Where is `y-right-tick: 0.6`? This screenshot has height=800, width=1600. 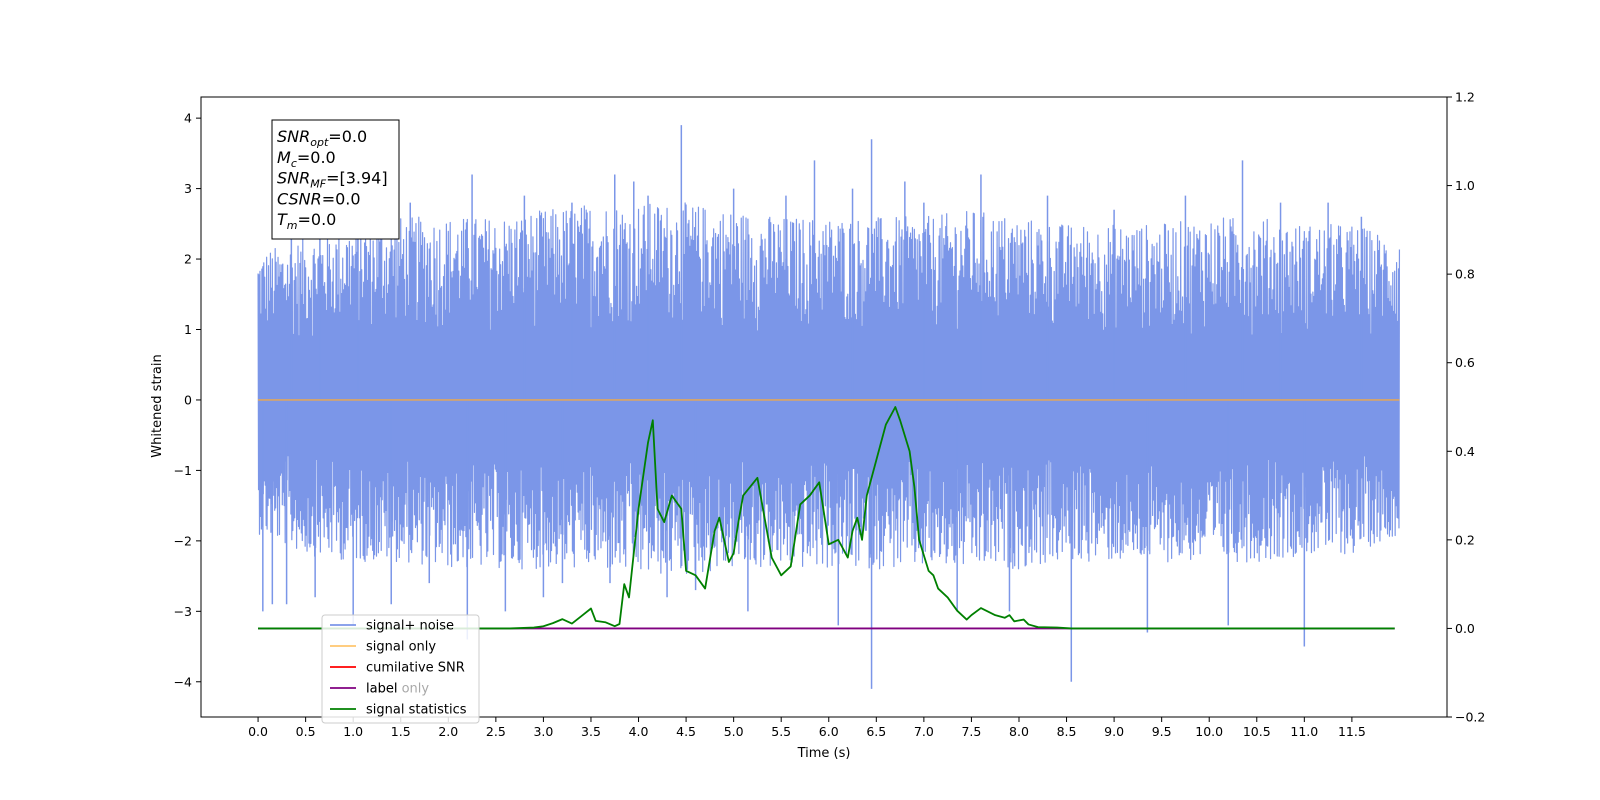
y-right-tick: 0.6 is located at coordinates (1461, 362).